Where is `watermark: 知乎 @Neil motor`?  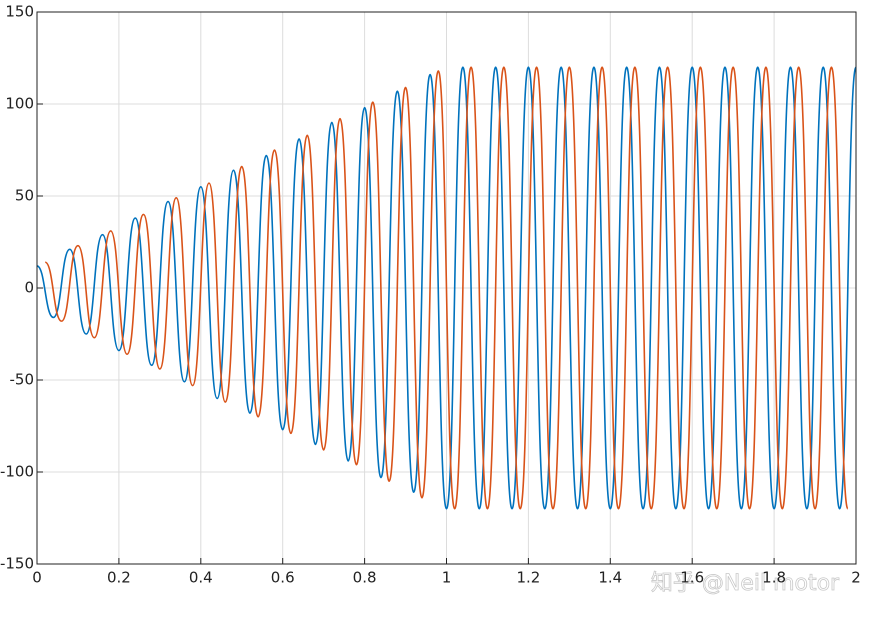 watermark: 知乎 @Neil motor is located at coordinates (745, 583).